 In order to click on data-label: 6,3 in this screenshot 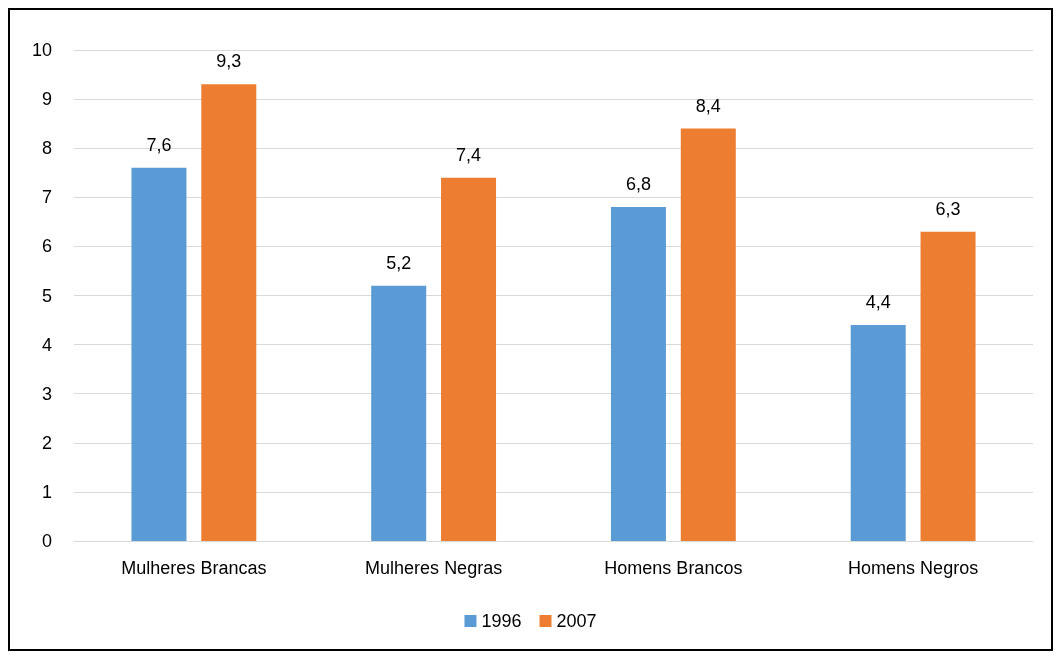, I will do `click(948, 208)`.